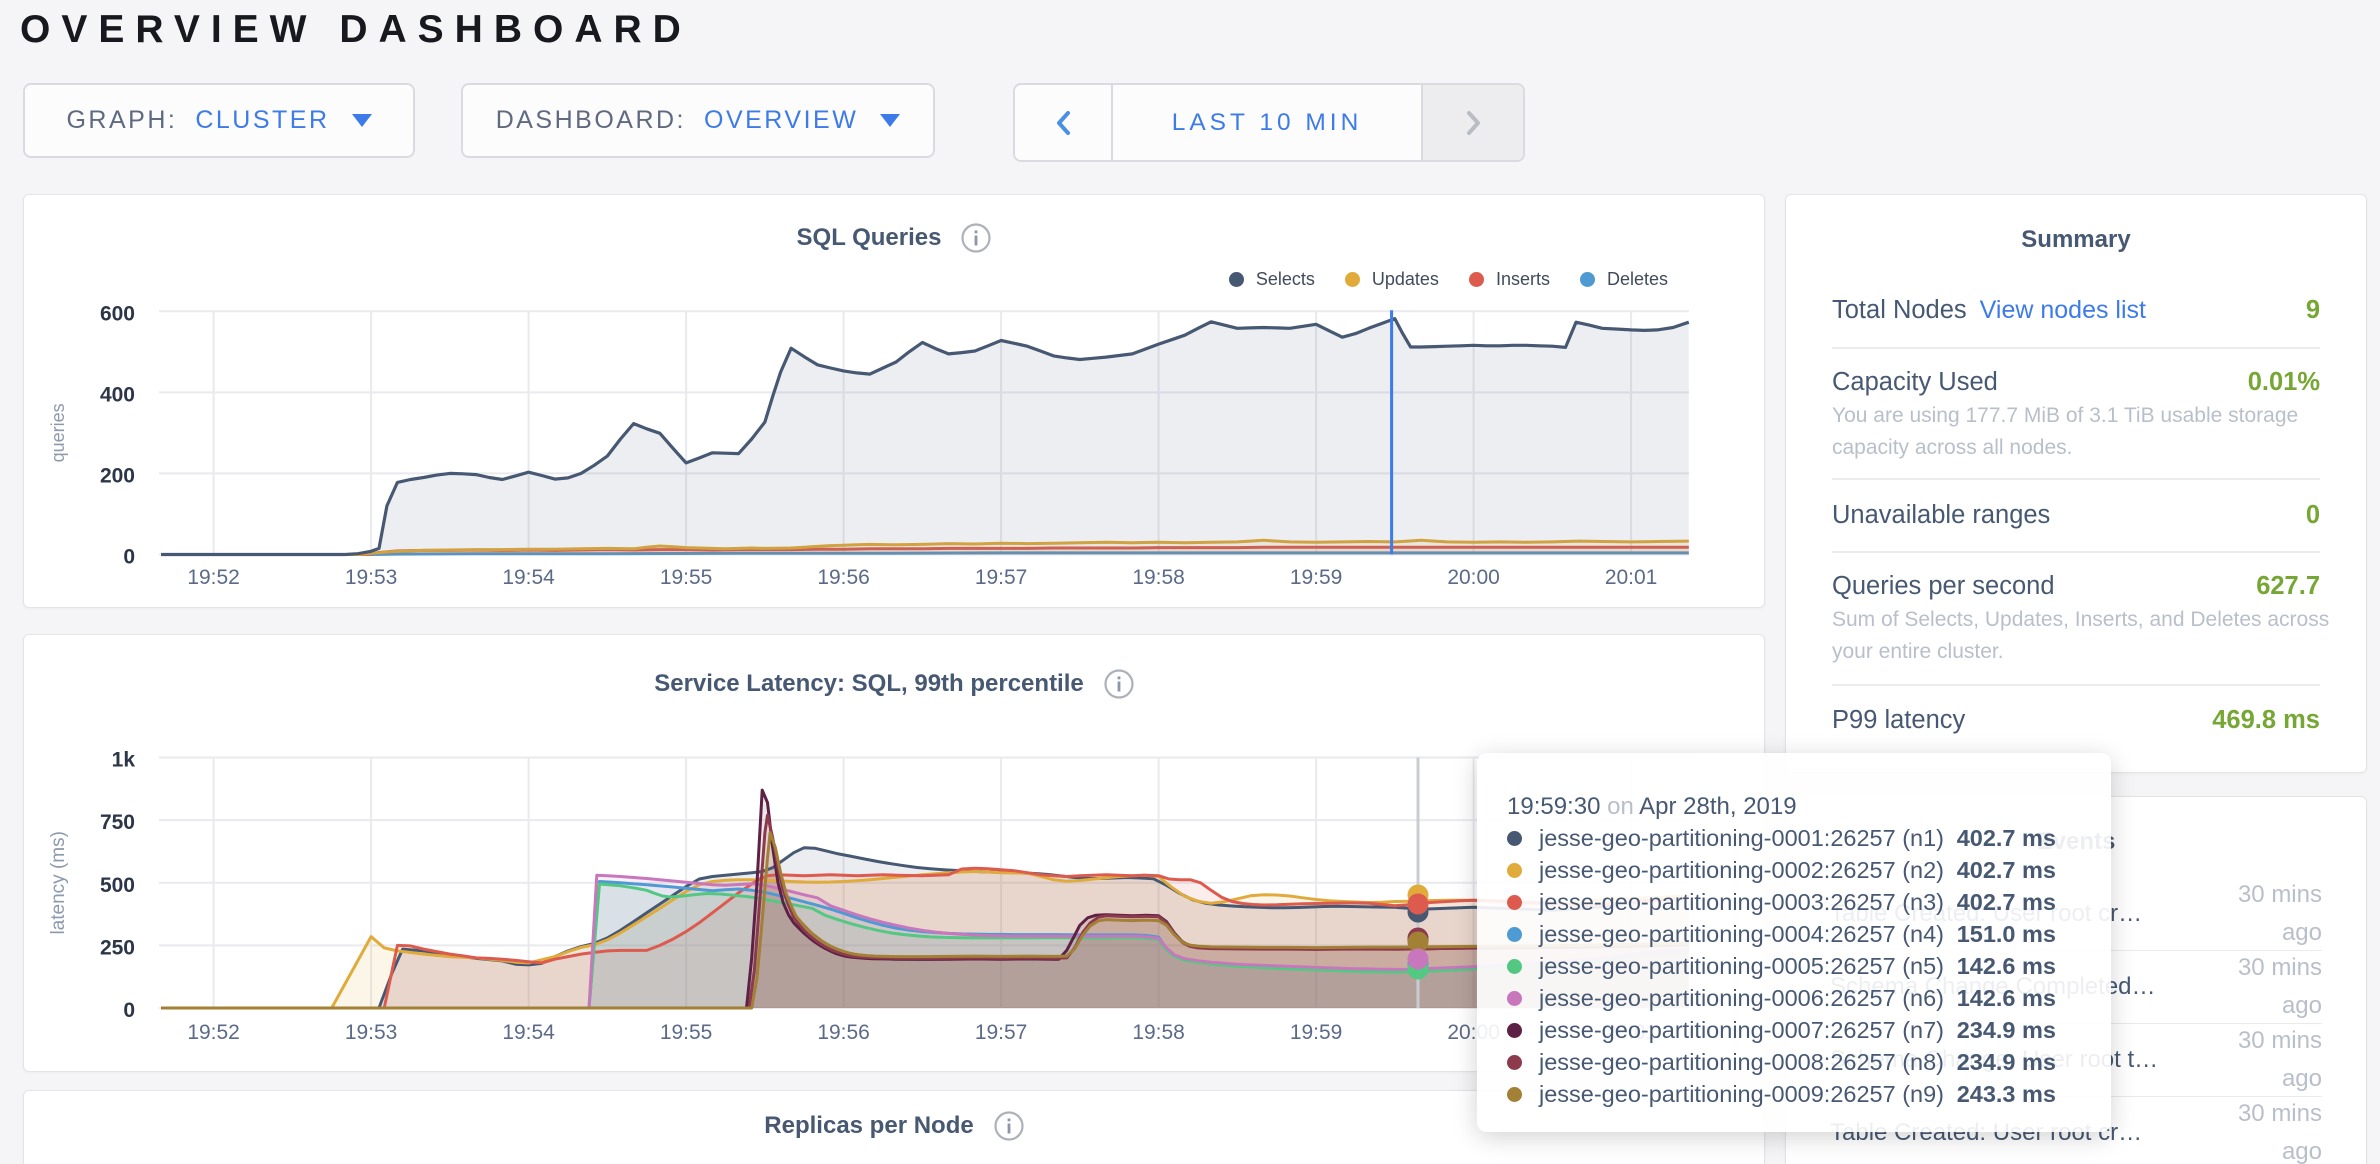 The height and width of the screenshot is (1164, 2380). I want to click on svg-text: 500, so click(117, 885).